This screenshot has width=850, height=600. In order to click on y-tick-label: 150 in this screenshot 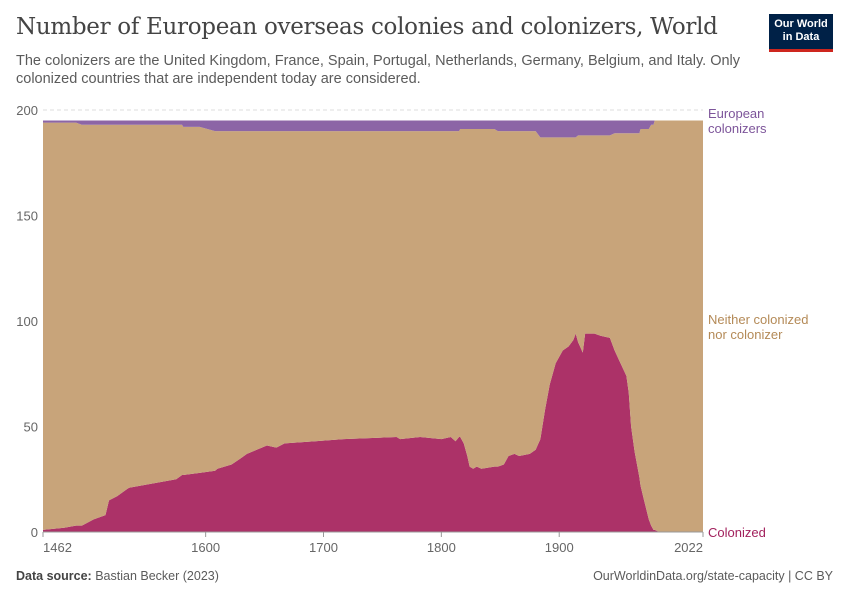, I will do `click(27, 216)`.